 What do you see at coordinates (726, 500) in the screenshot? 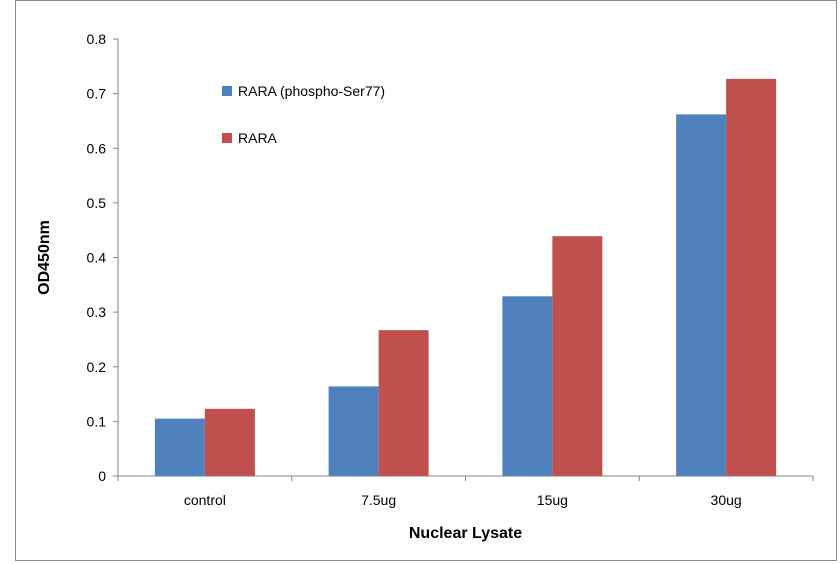
I see `x-tick-label: 30ug` at bounding box center [726, 500].